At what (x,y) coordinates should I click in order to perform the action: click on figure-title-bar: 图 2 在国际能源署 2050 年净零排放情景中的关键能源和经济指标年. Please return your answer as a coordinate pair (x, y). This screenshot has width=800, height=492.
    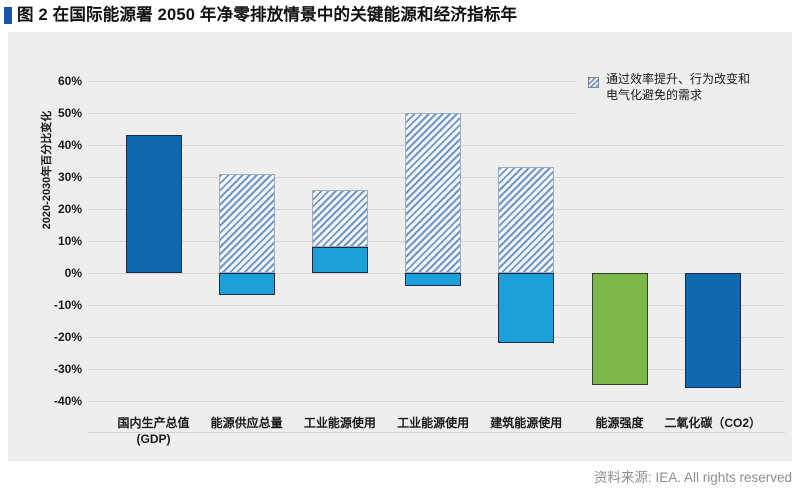
    Looking at the image, I should click on (260, 15).